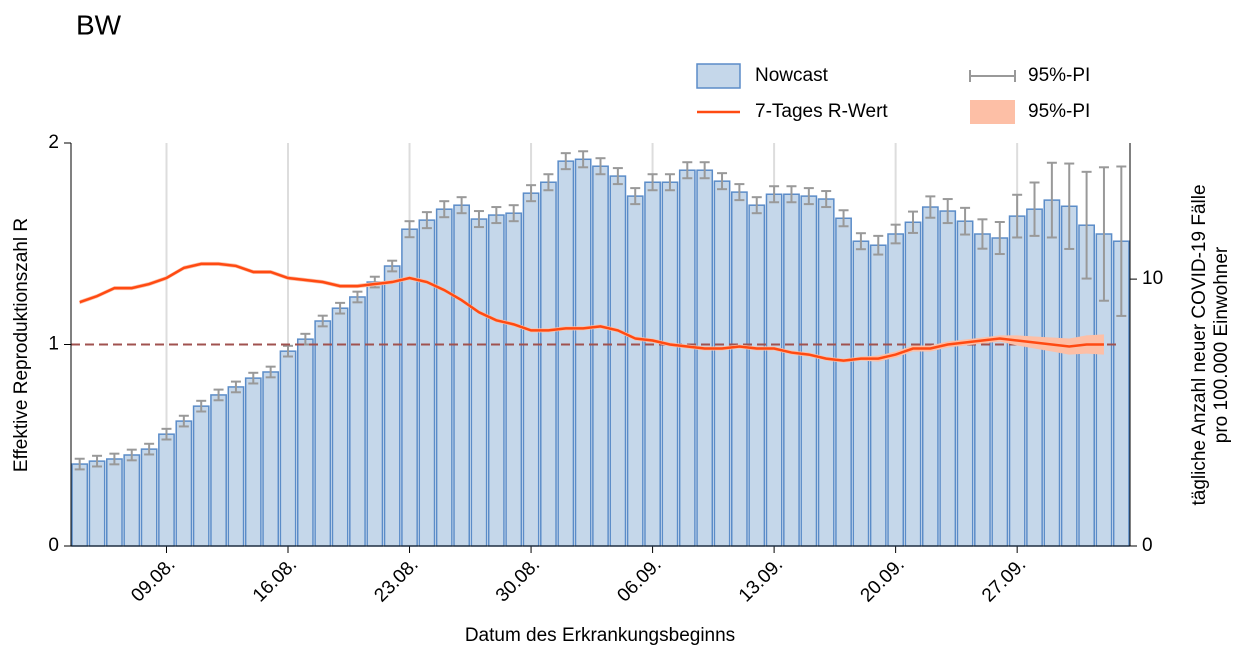 The width and height of the screenshot is (1239, 653). What do you see at coordinates (639, 580) in the screenshot?
I see `x-tick-label: 06.09.` at bounding box center [639, 580].